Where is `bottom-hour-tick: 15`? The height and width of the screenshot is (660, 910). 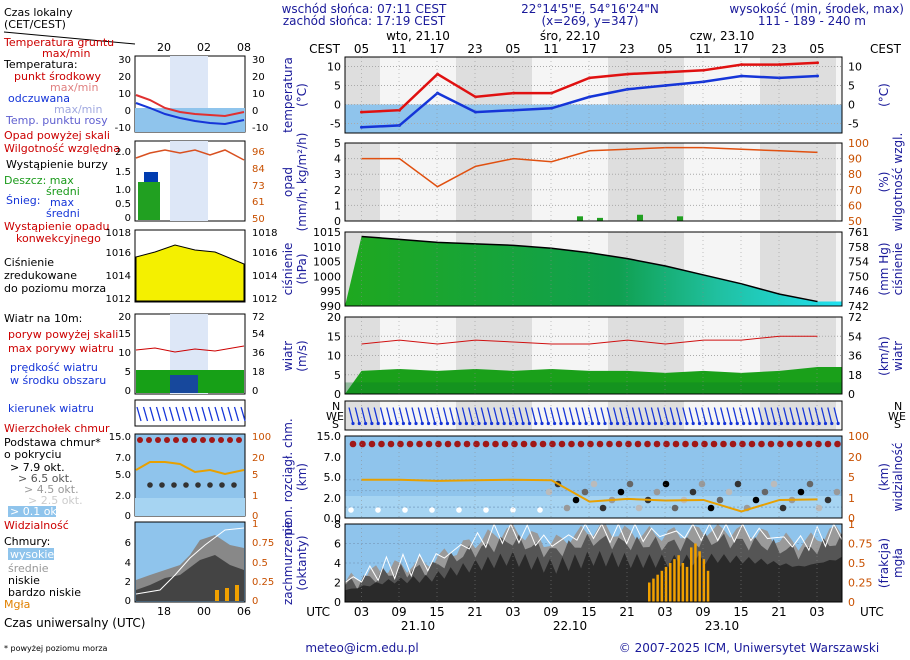
bottom-hour-tick: 15 is located at coordinates (436, 612).